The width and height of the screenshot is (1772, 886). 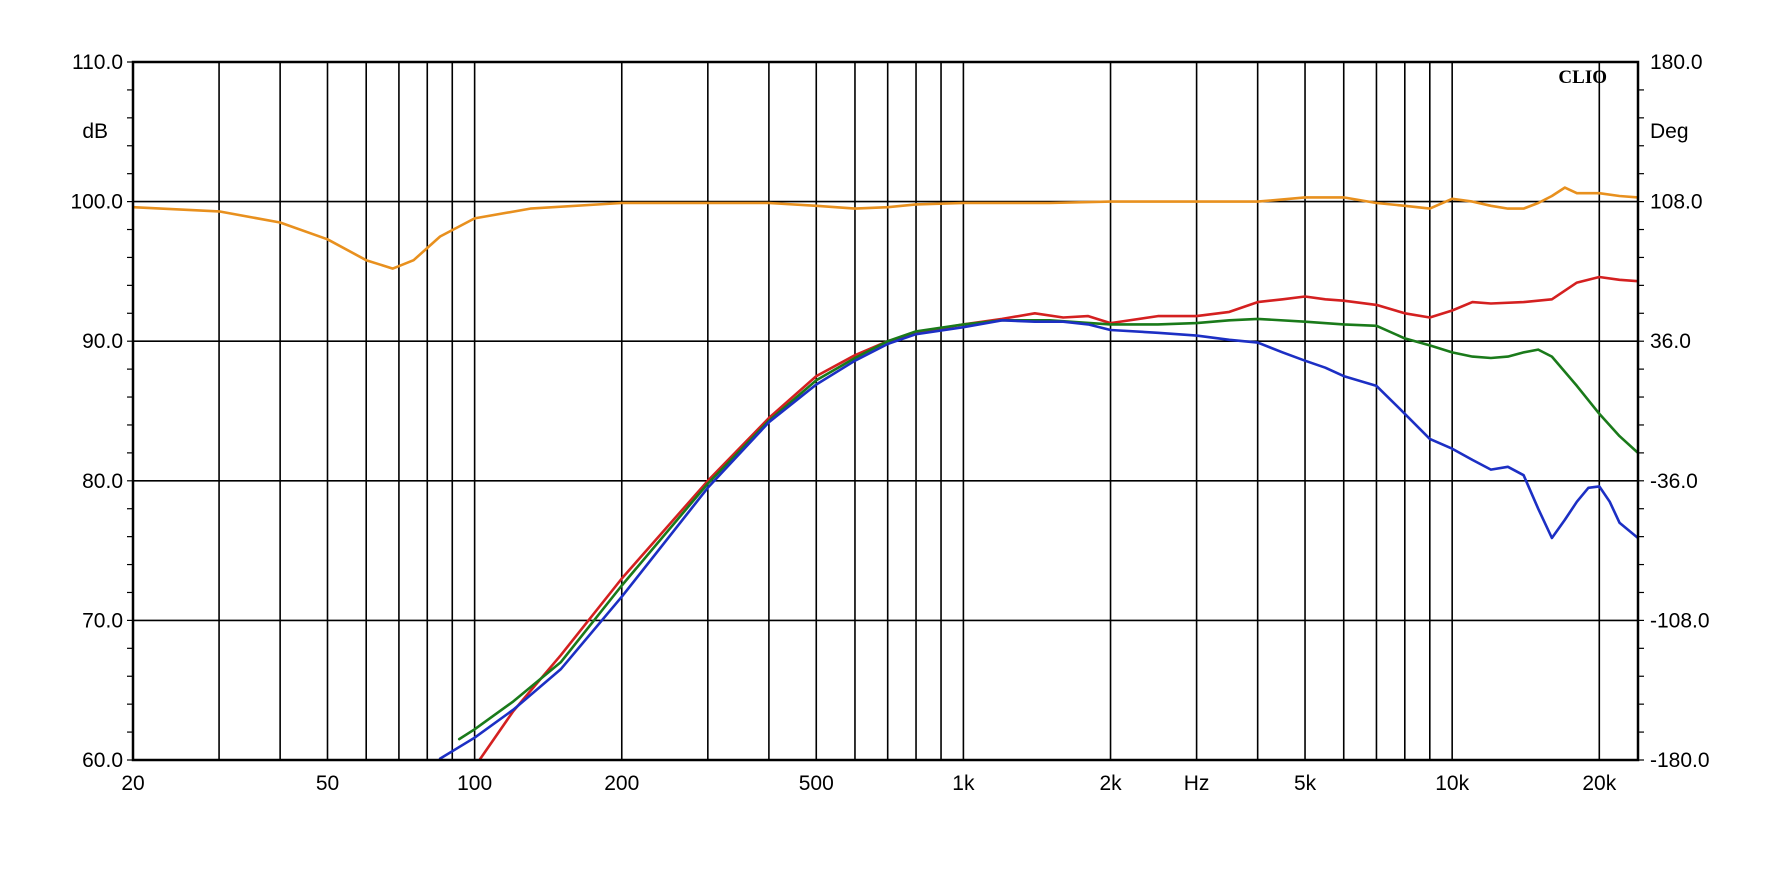 I want to click on right-tick-label: 180.0, so click(x=1676, y=62).